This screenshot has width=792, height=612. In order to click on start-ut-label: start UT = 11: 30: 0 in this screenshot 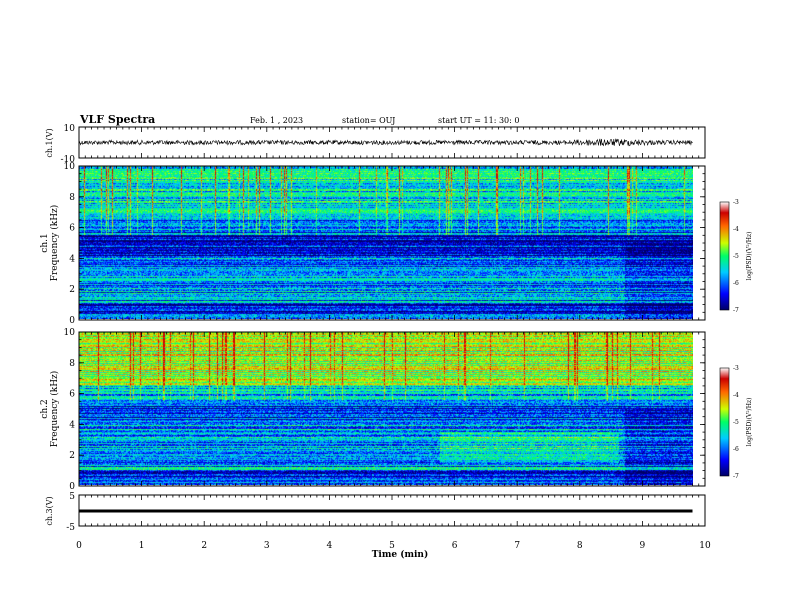, I will do `click(478, 120)`.